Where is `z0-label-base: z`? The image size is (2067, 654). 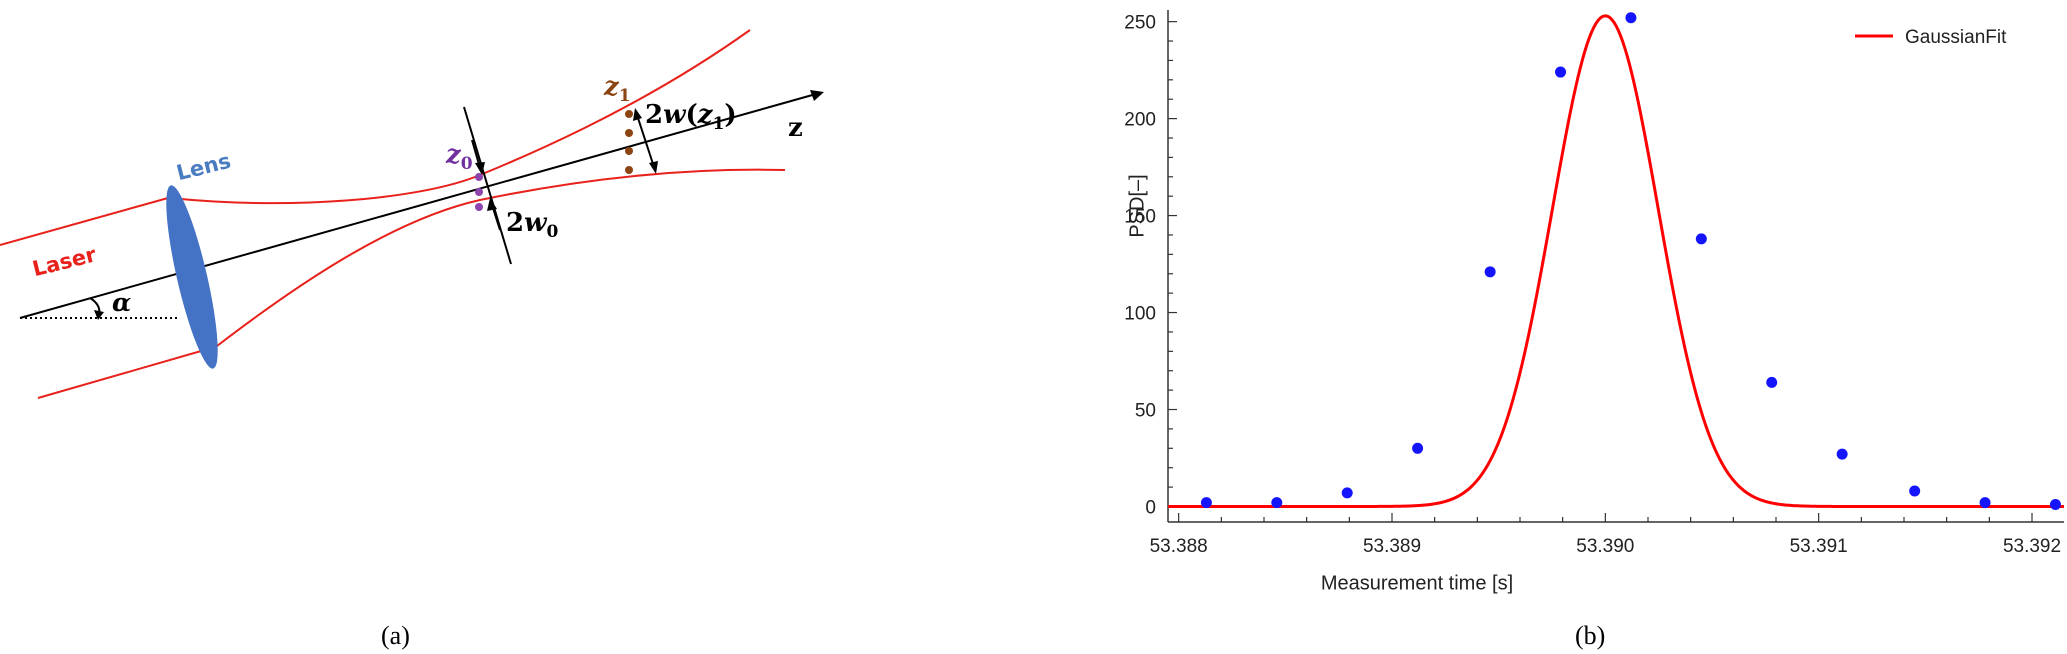 z0-label-base: z is located at coordinates (453, 155).